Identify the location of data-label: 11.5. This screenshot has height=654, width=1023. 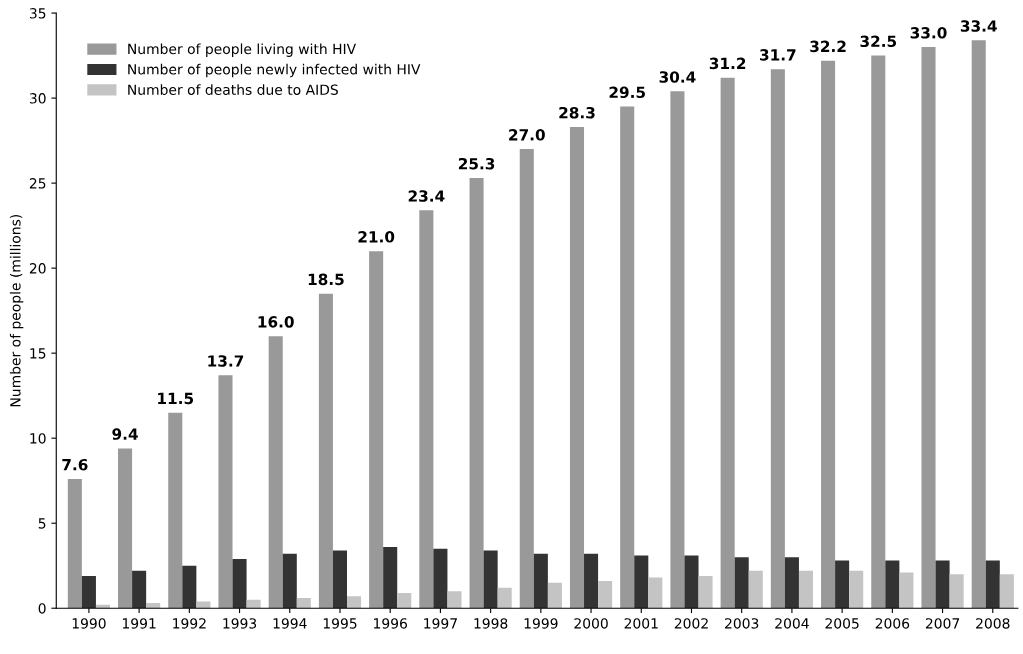
(176, 398).